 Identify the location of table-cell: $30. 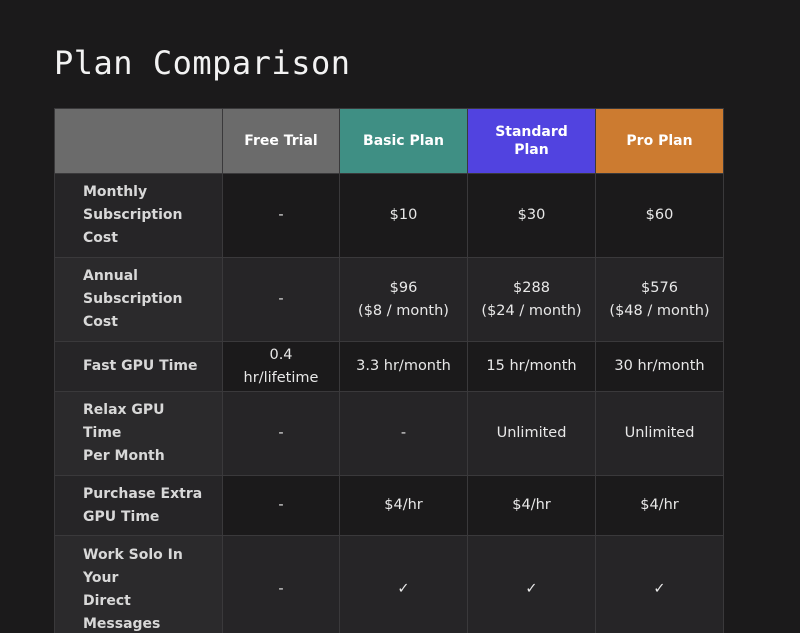
(531, 215).